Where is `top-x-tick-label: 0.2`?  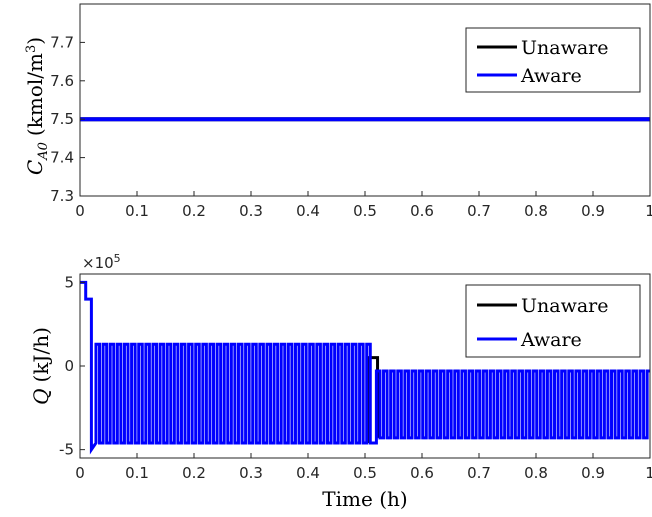 top-x-tick-label: 0.2 is located at coordinates (194, 211).